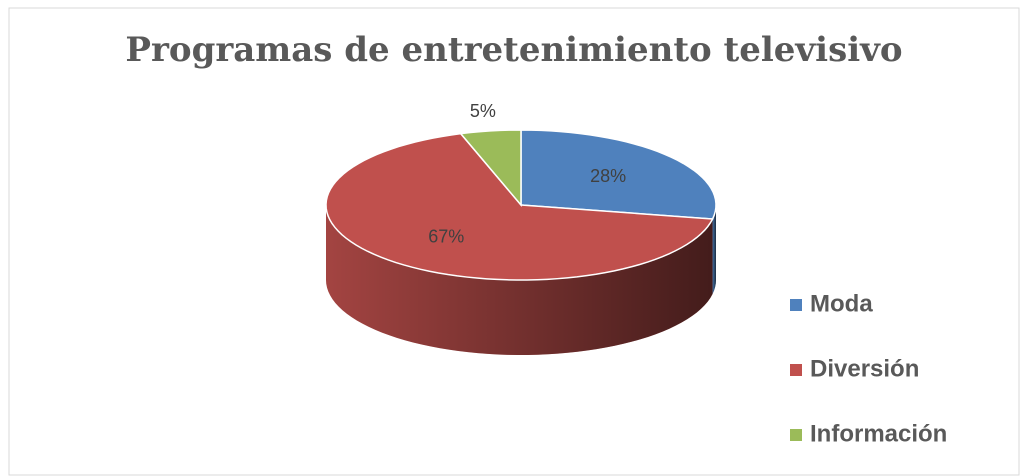  Describe the element at coordinates (864, 368) in the screenshot. I see `legend-label: Diversión` at that location.